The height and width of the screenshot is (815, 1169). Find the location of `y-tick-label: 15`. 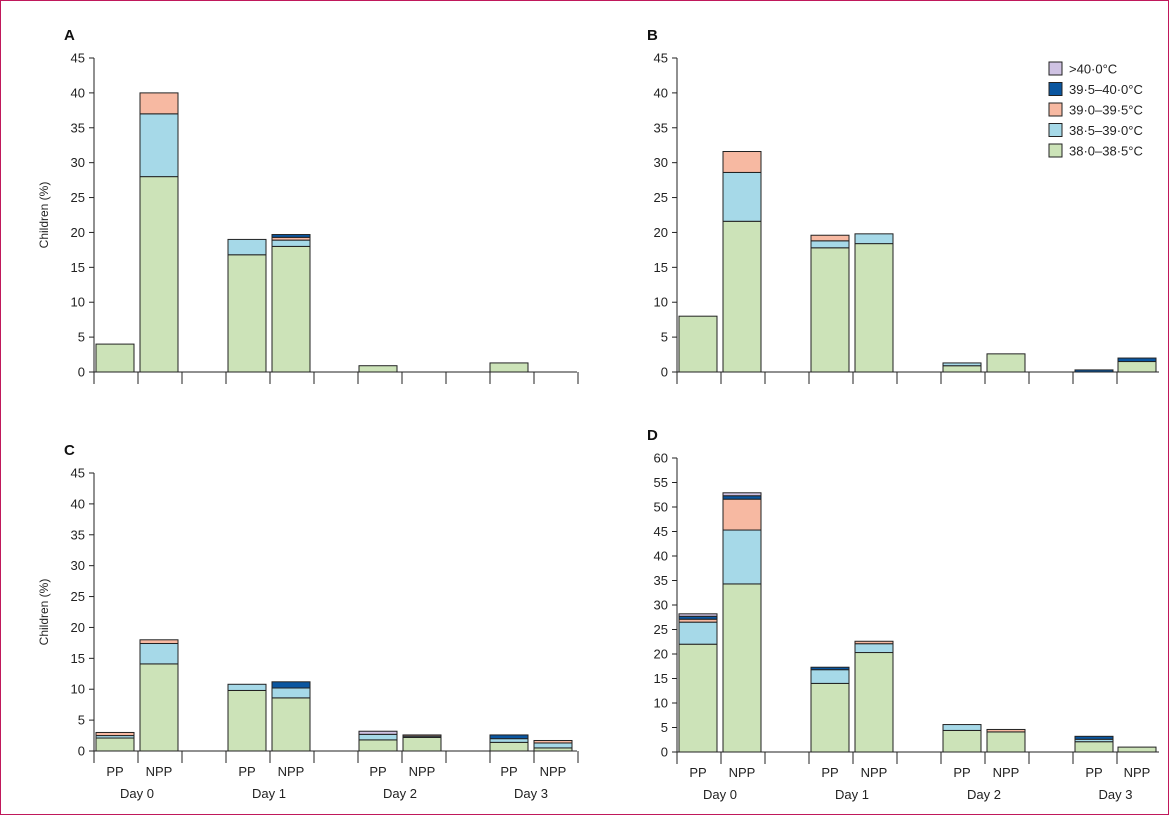

y-tick-label: 15 is located at coordinates (78, 267).